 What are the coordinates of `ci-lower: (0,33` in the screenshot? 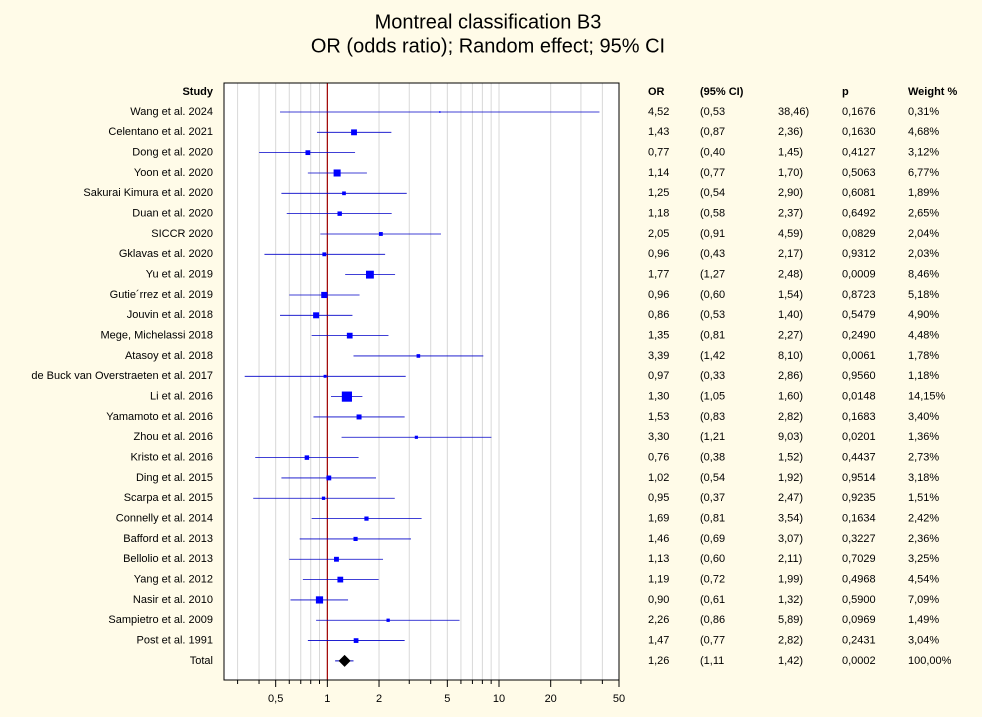 It's located at (712, 376).